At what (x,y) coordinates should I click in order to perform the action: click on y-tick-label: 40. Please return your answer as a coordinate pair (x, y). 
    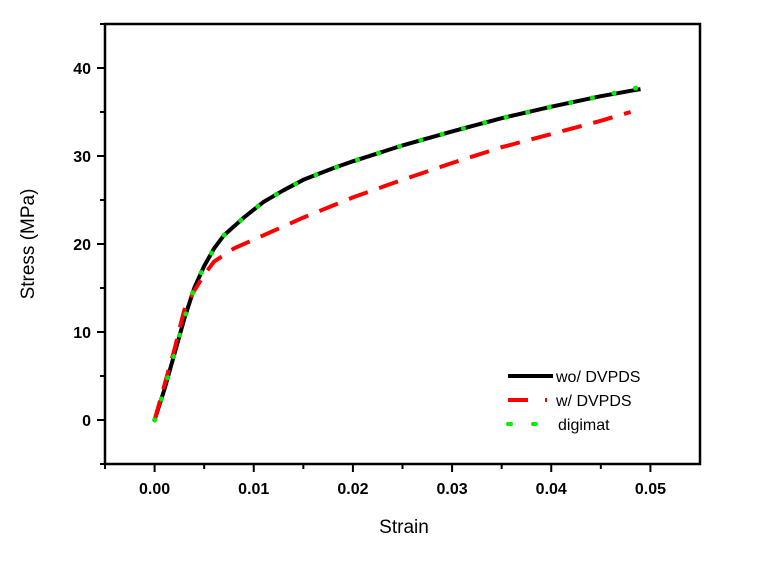
    Looking at the image, I should click on (82, 69).